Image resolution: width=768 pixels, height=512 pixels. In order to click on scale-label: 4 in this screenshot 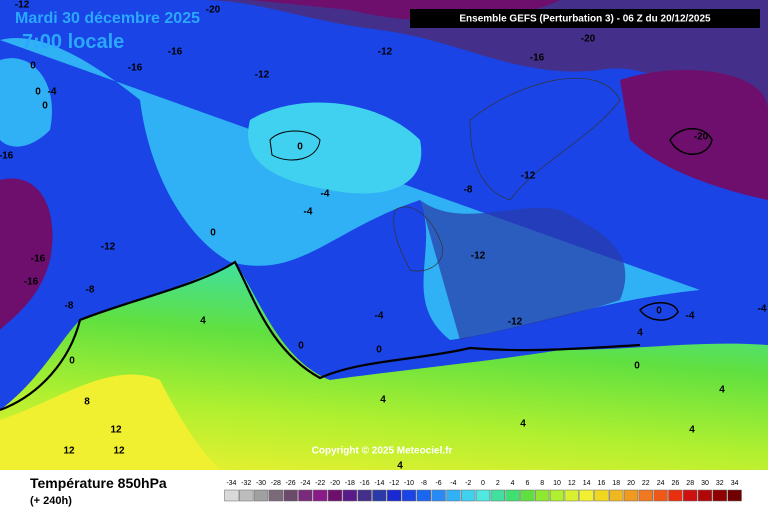, I will do `click(513, 483)`.